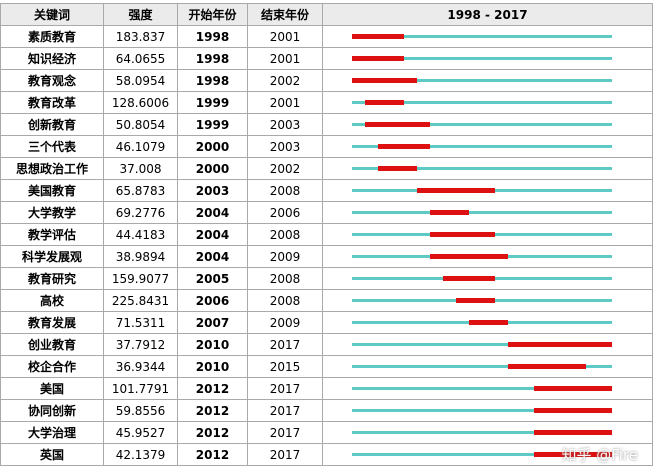 This screenshot has width=654, height=471. Describe the element at coordinates (140, 146) in the screenshot. I see `strength-cell: 46.1079` at that location.